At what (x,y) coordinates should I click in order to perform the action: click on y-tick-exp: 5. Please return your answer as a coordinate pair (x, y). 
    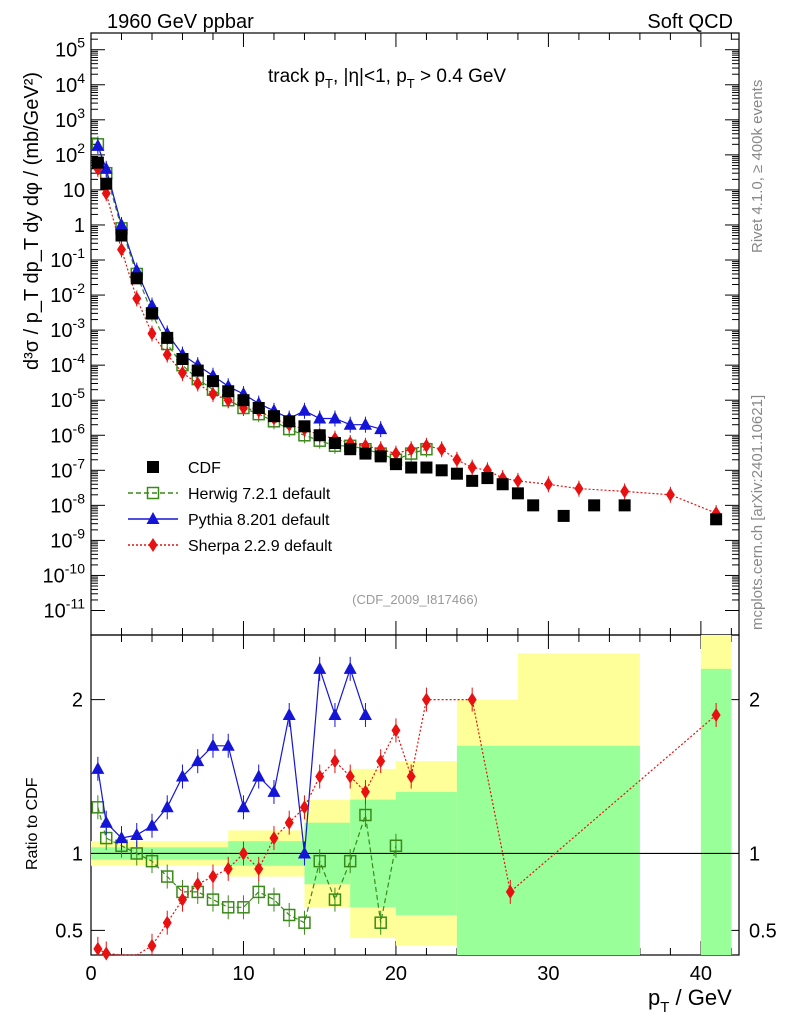
    Looking at the image, I should click on (81, 43).